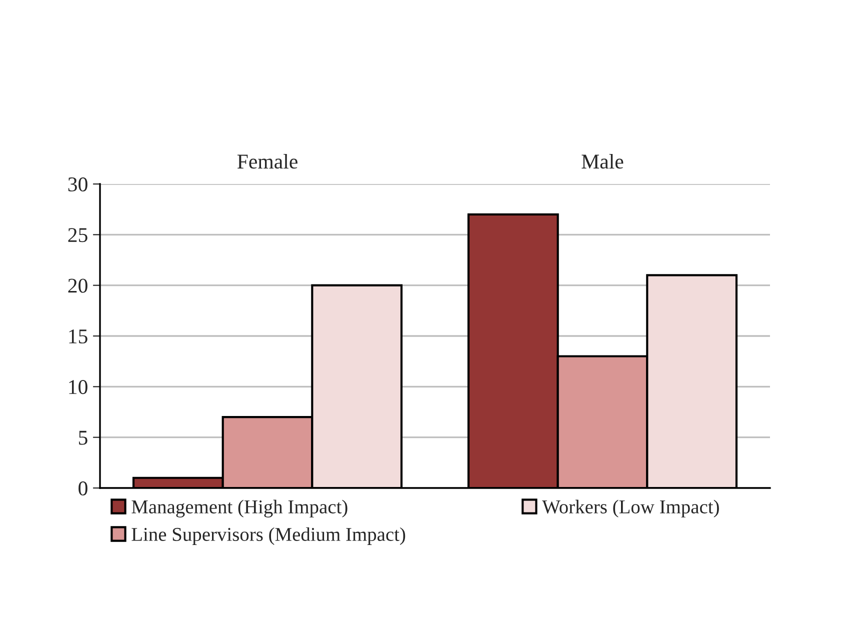 The image size is (845, 624). Describe the element at coordinates (267, 161) in the screenshot. I see `x-tick-label: Female` at that location.